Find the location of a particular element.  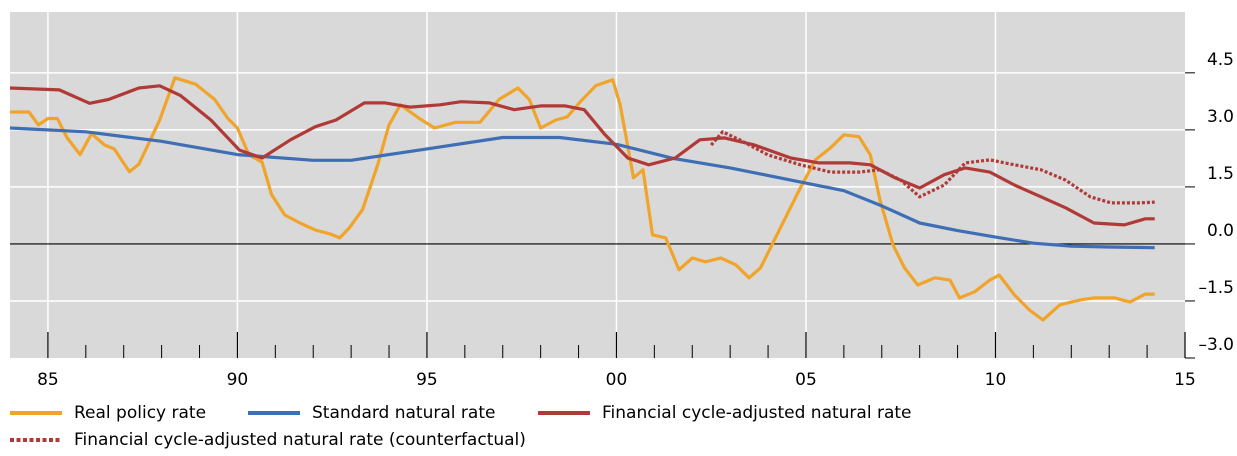

series-line is located at coordinates (932, 167).